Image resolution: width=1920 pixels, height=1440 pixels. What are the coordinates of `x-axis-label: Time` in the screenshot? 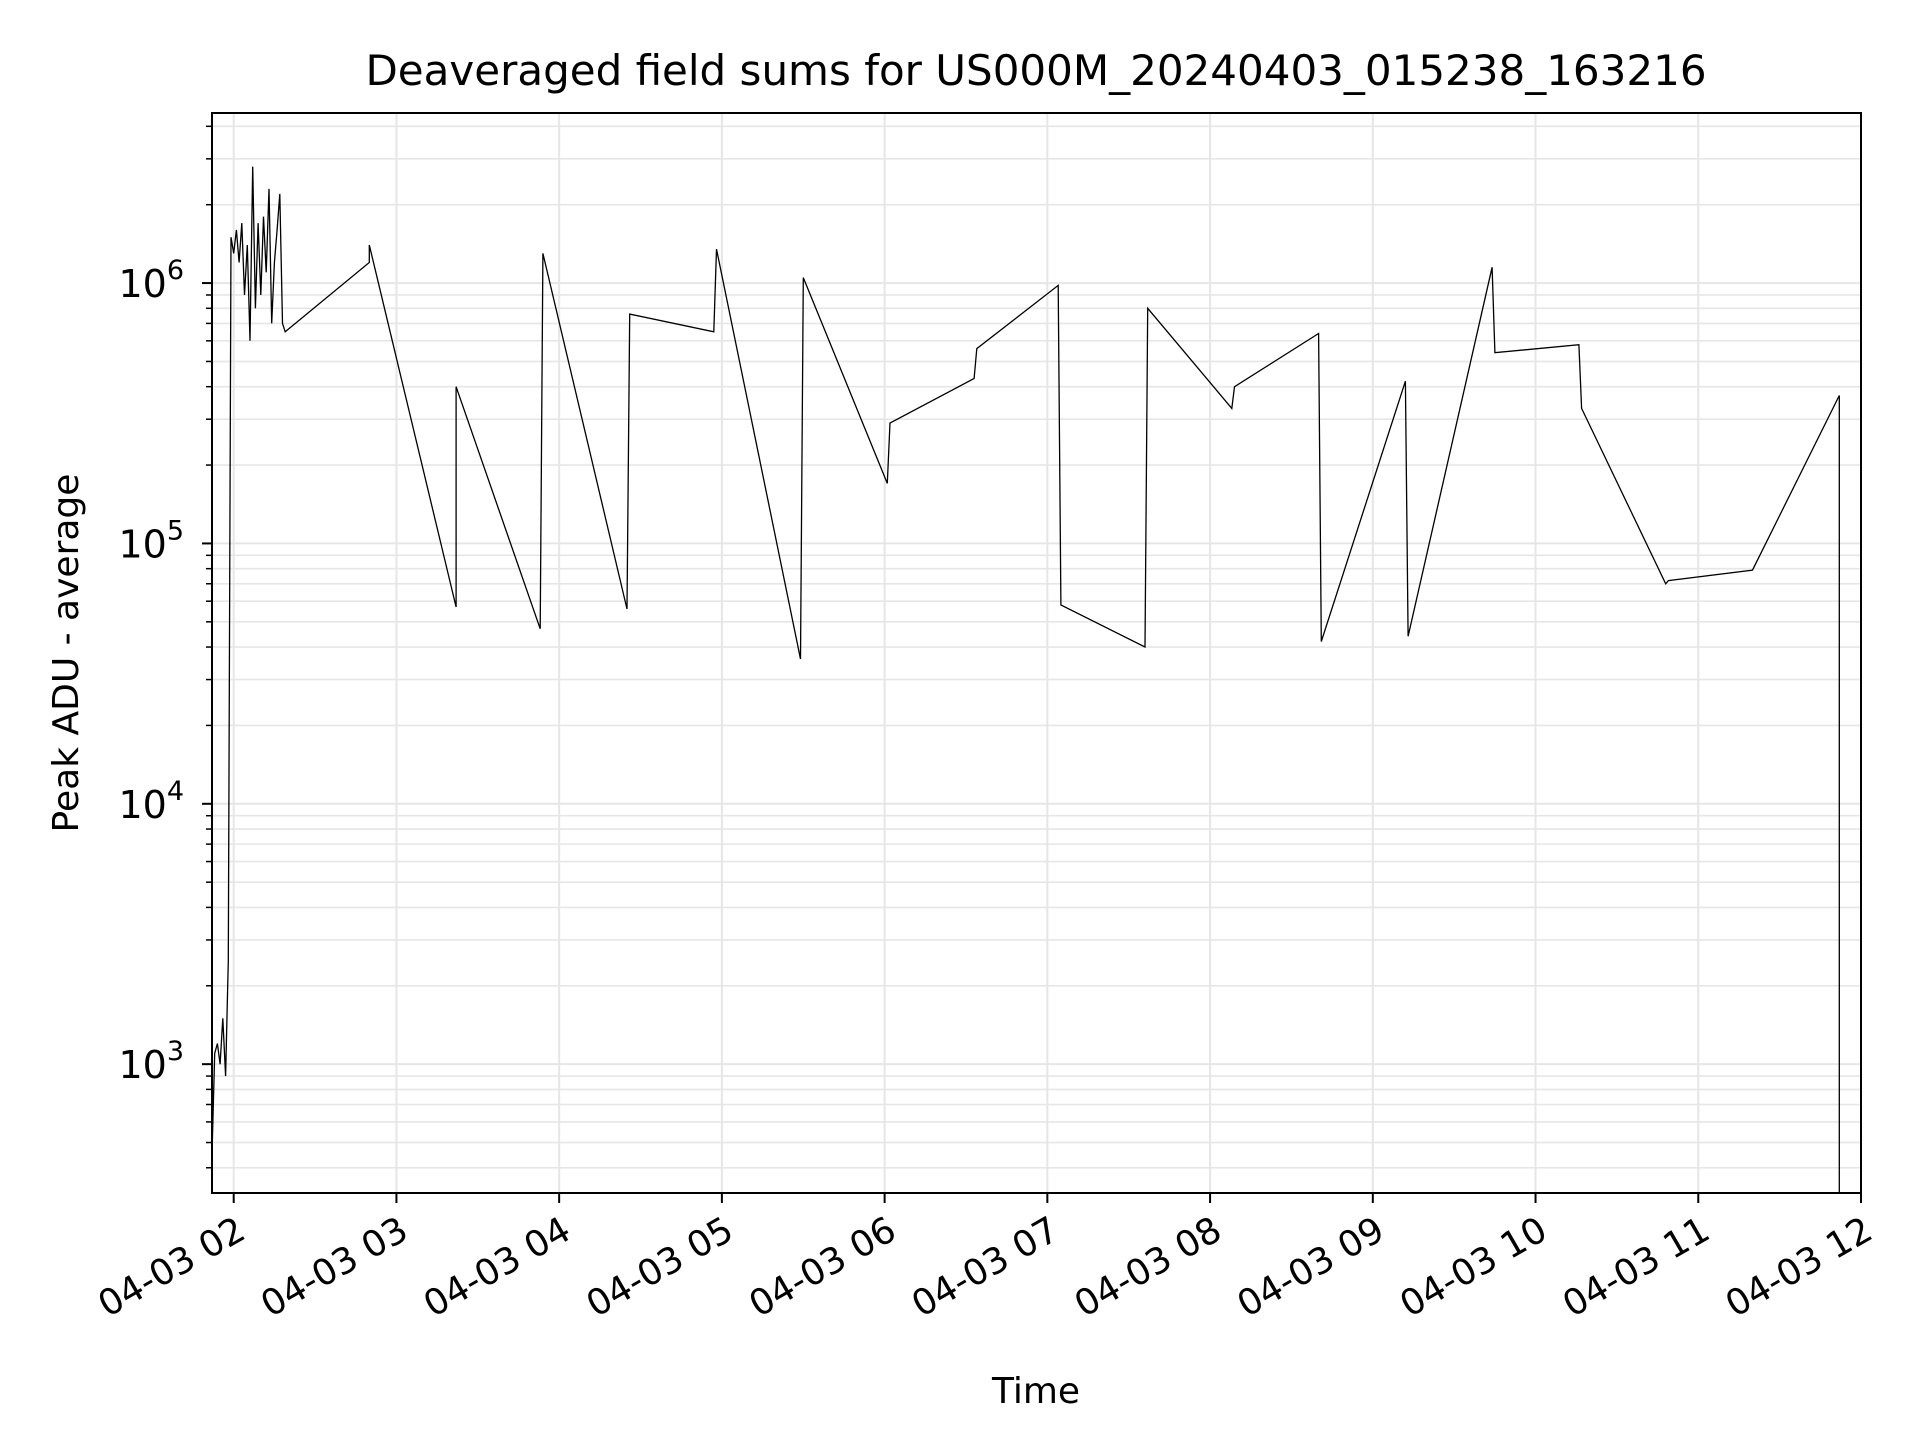 It's located at (1035, 1391).